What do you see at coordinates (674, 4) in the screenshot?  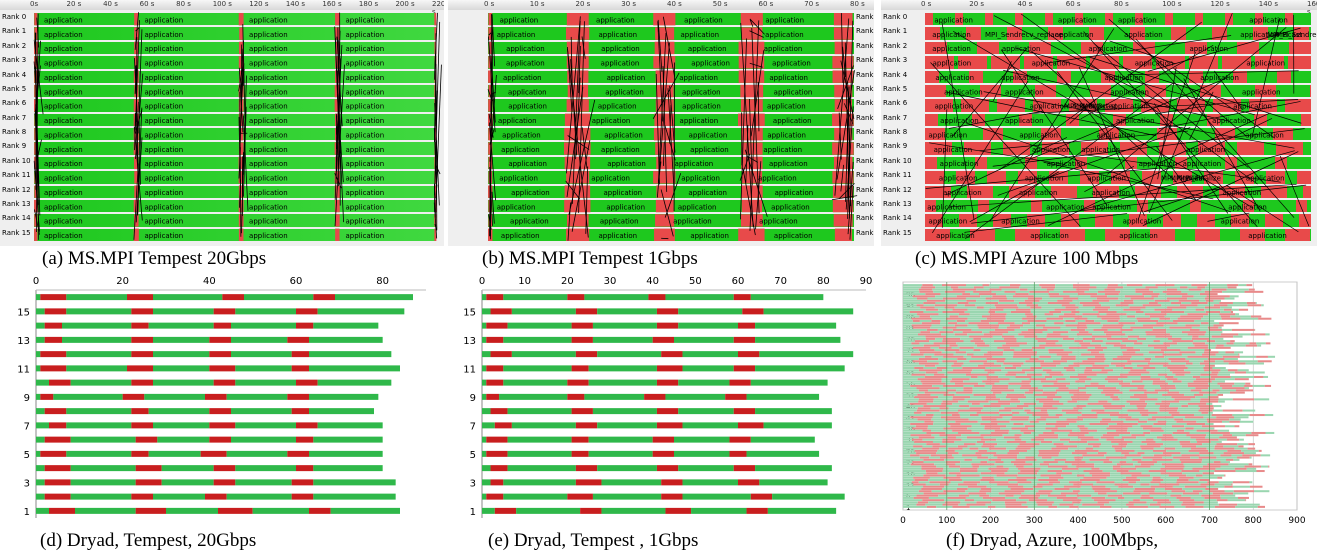 I see `time-tick: 40 s` at bounding box center [674, 4].